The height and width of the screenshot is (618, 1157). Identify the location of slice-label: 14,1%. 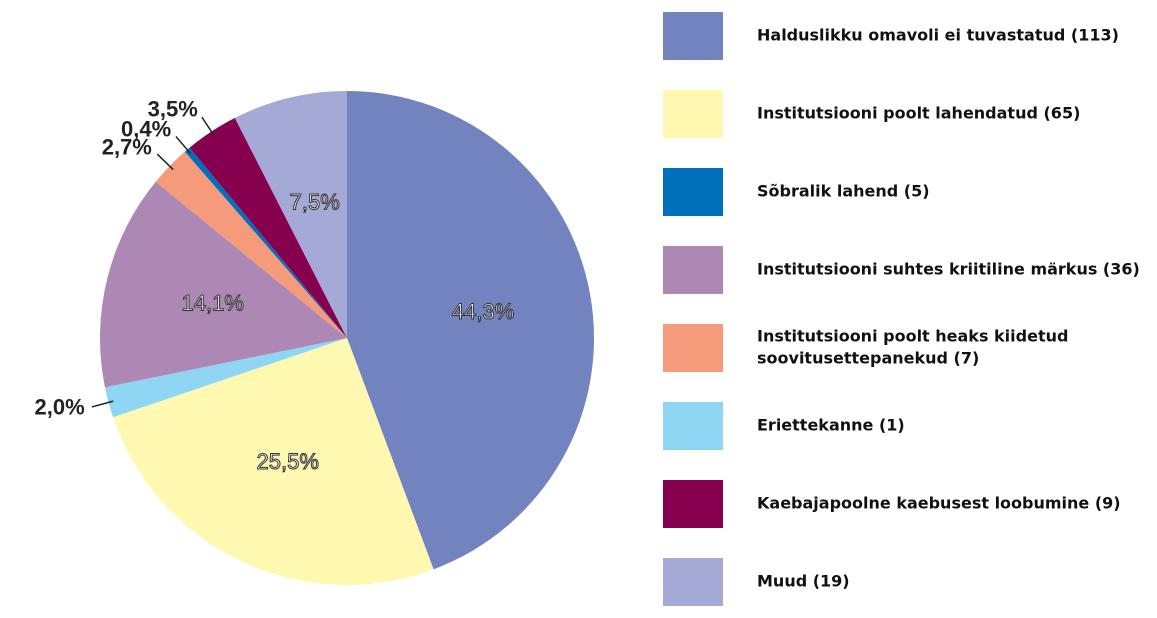
(213, 303).